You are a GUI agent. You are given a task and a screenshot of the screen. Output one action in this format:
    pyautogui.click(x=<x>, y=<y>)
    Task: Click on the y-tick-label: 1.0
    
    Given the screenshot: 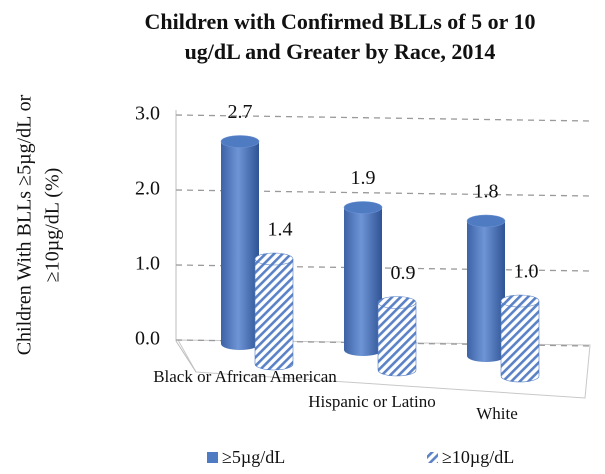 What is the action you would take?
    pyautogui.click(x=147, y=264)
    